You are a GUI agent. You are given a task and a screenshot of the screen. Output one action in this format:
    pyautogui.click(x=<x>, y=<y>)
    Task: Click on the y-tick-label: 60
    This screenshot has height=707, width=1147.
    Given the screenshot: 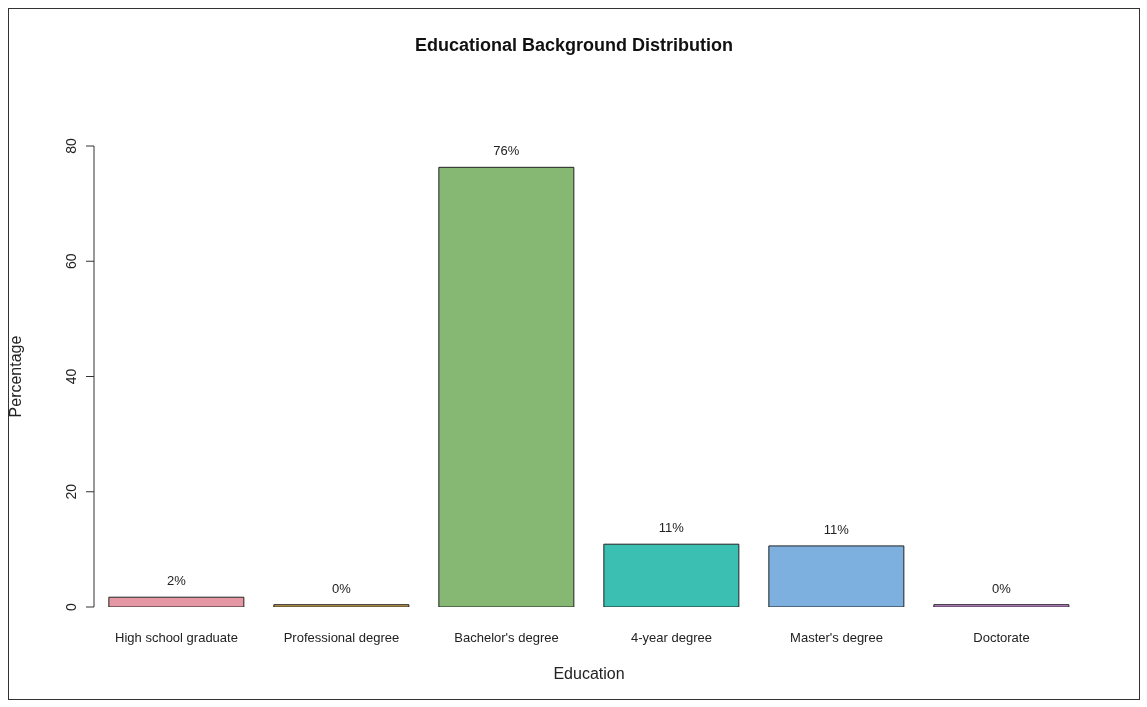 What is the action you would take?
    pyautogui.click(x=71, y=261)
    